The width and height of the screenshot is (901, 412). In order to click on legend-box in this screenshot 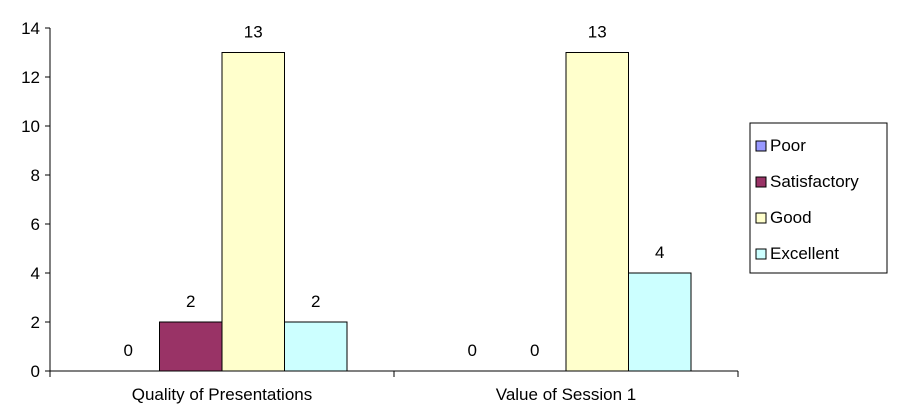, I will do `click(818, 198)`.